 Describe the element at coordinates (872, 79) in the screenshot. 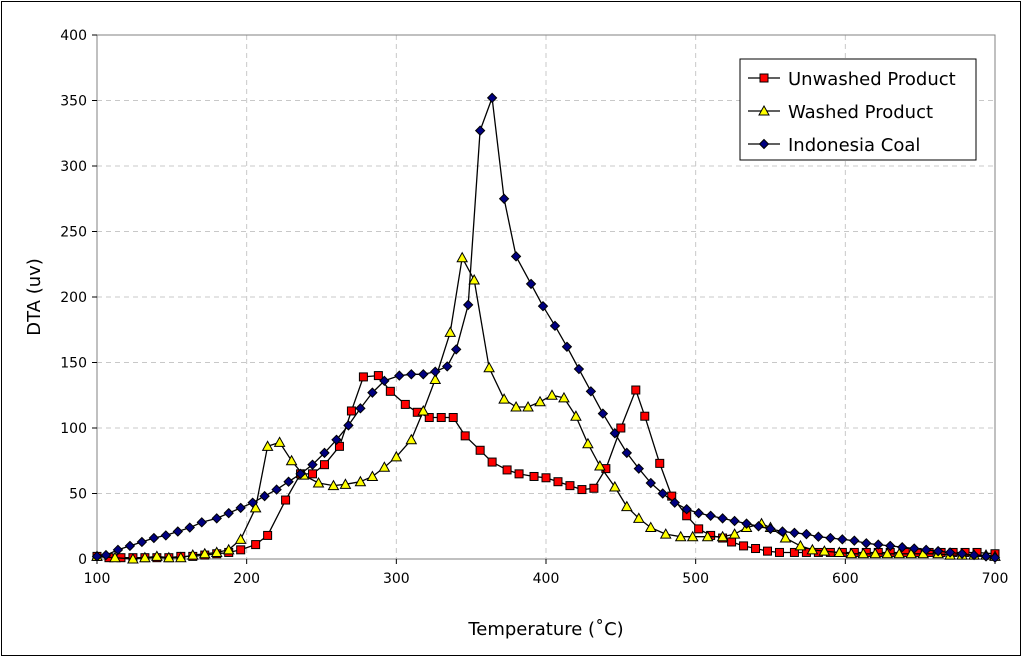

I see `legend-label: Unwashed Product` at that location.